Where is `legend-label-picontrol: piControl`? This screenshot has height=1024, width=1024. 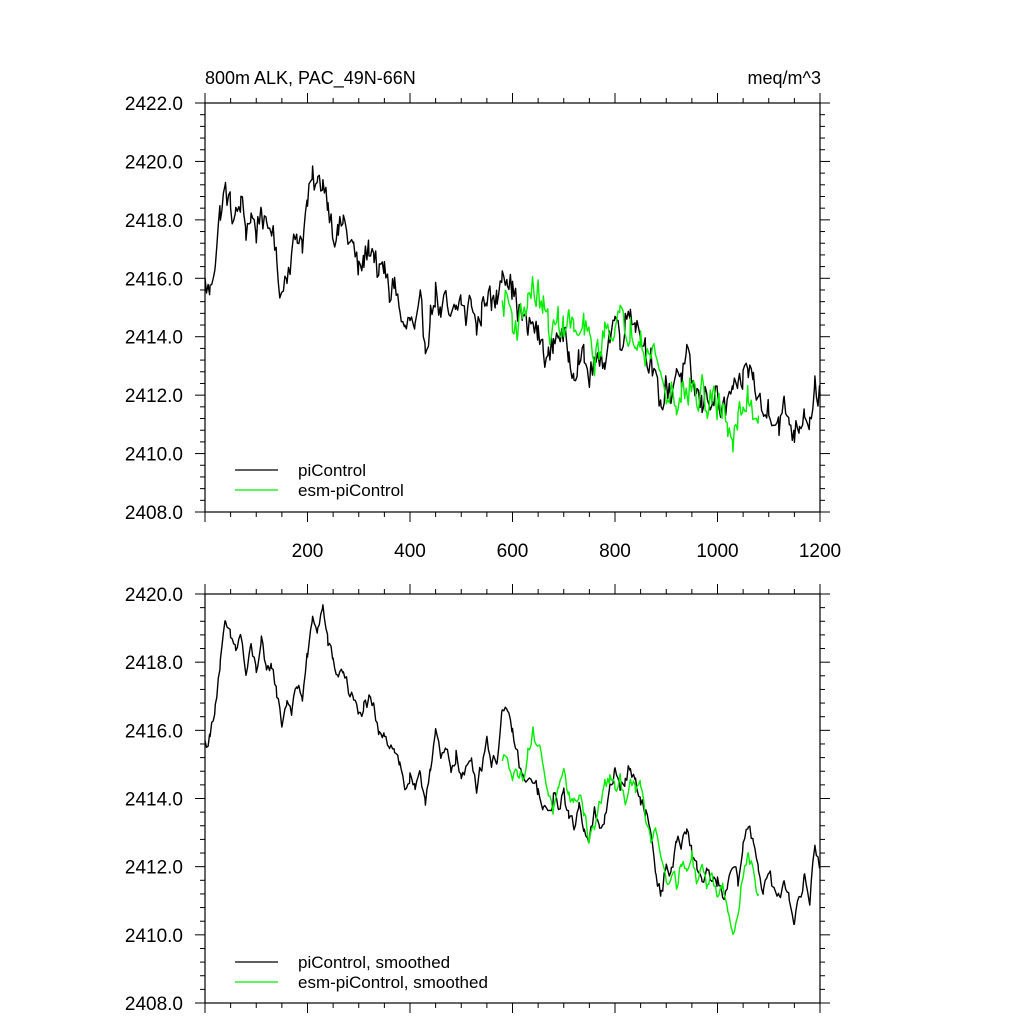
legend-label-picontrol: piControl is located at coordinates (332, 470).